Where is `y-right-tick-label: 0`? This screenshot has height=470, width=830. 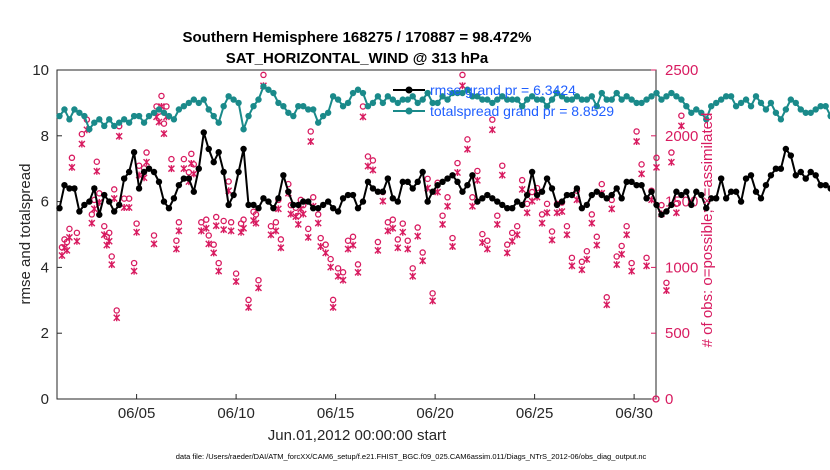 y-right-tick-label: 0 is located at coordinates (669, 399).